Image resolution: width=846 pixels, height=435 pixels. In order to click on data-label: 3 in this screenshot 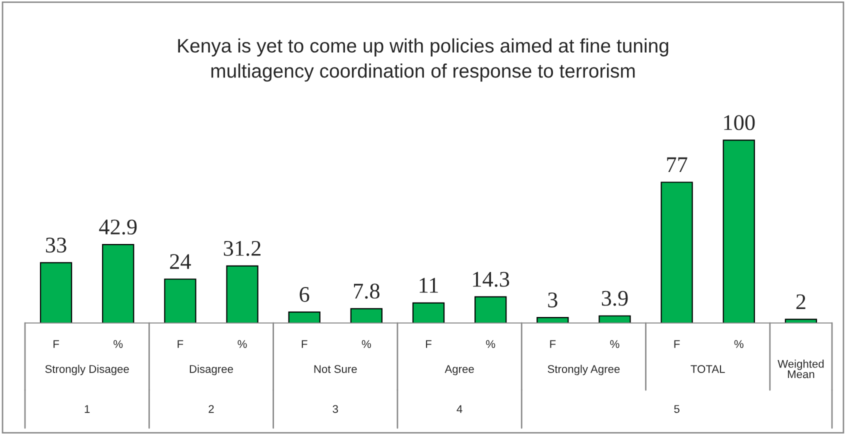, I will do `click(553, 300)`.